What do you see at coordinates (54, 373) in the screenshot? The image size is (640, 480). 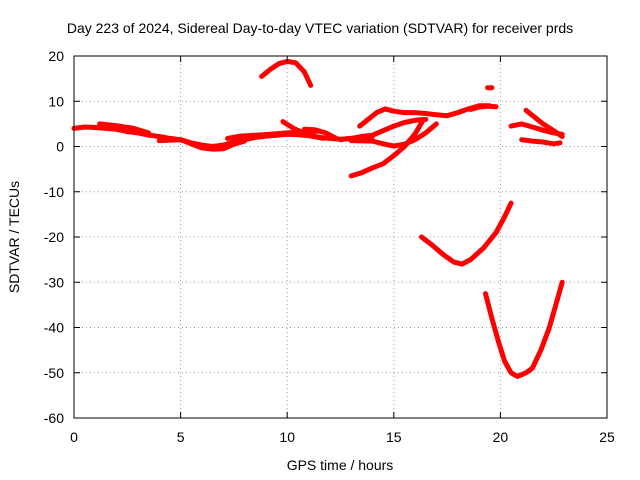 I see `y-tick-label: -50` at bounding box center [54, 373].